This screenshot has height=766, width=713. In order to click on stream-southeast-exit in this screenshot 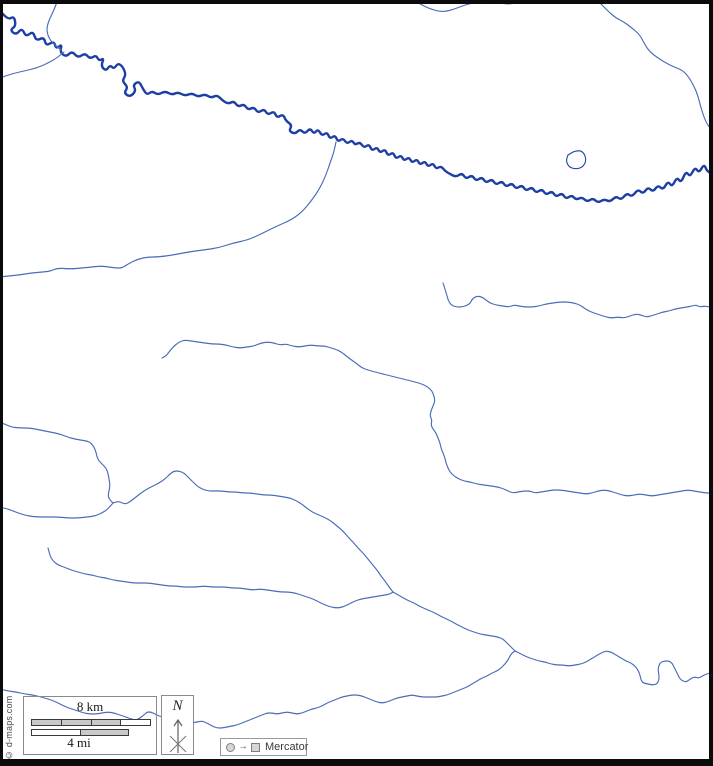, I will do `click(613, 668)`.